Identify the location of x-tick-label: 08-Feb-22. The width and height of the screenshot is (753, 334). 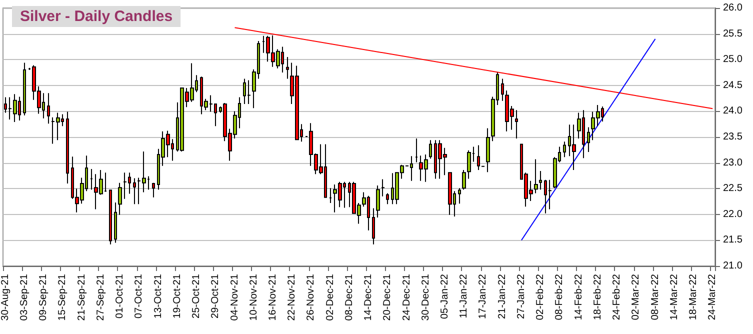
(560, 297).